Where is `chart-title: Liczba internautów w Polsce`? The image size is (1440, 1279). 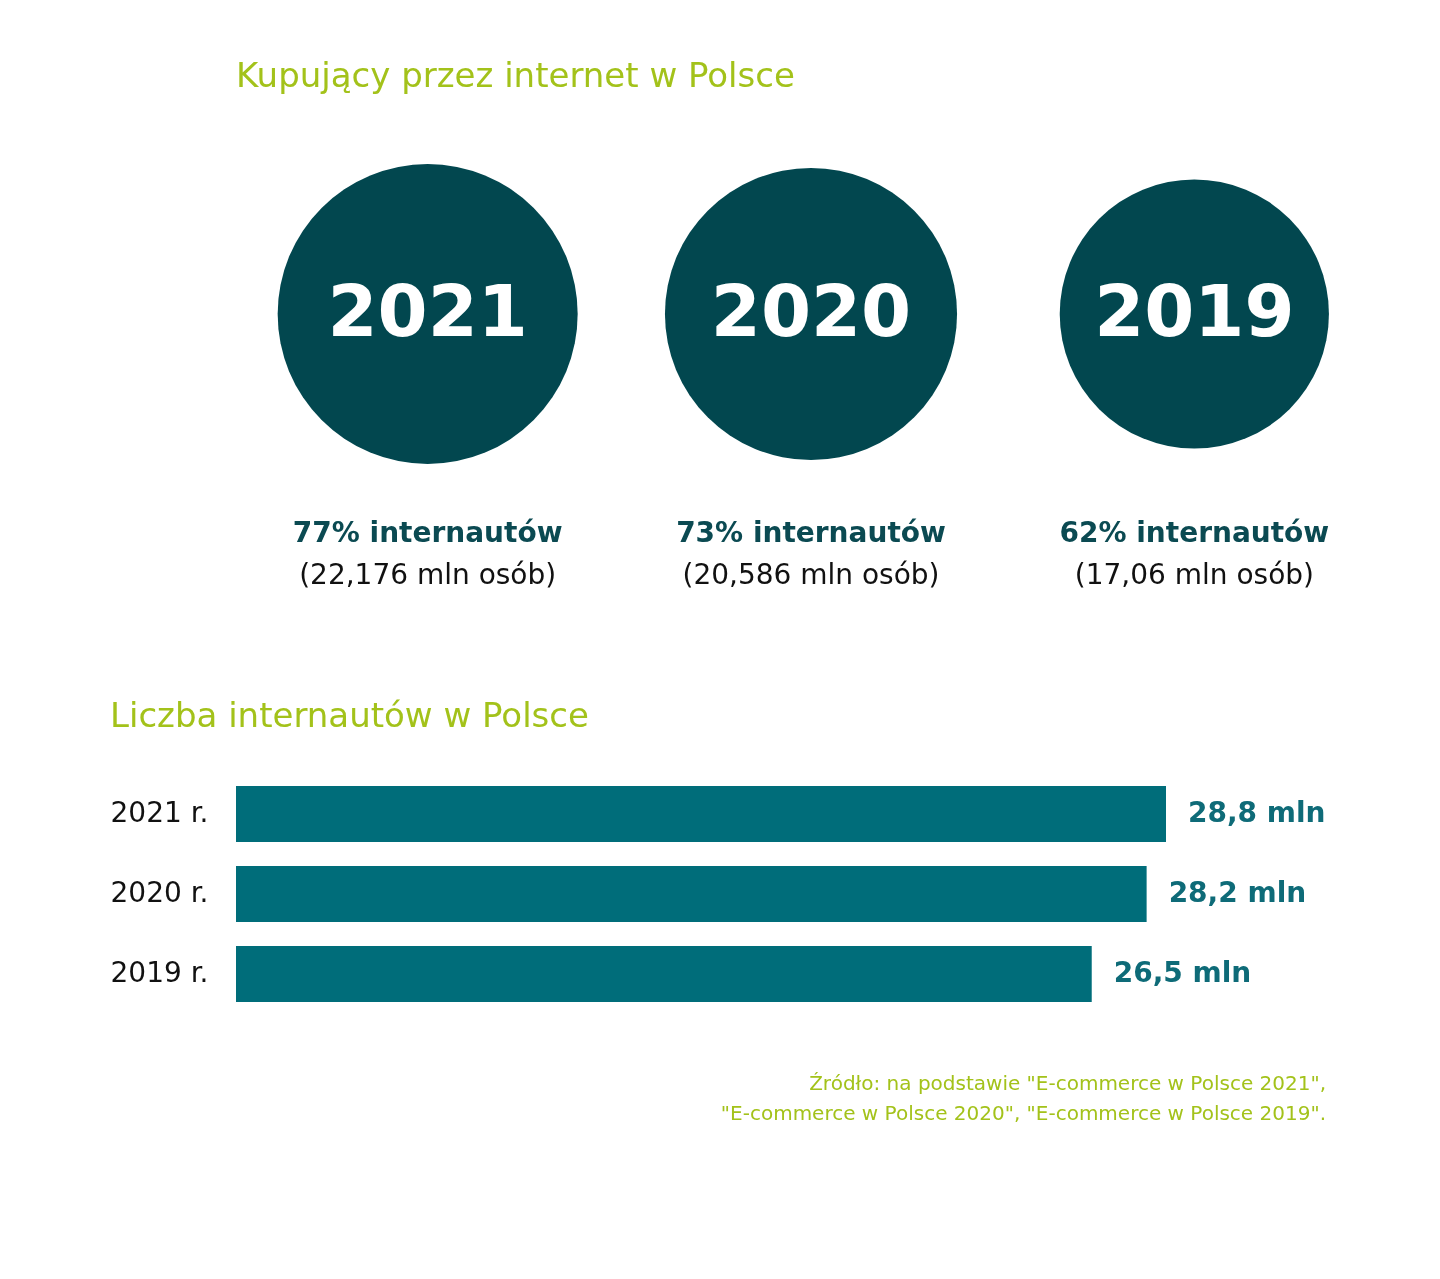
chart-title: Liczba internautów w Polsce is located at coordinates (349, 715).